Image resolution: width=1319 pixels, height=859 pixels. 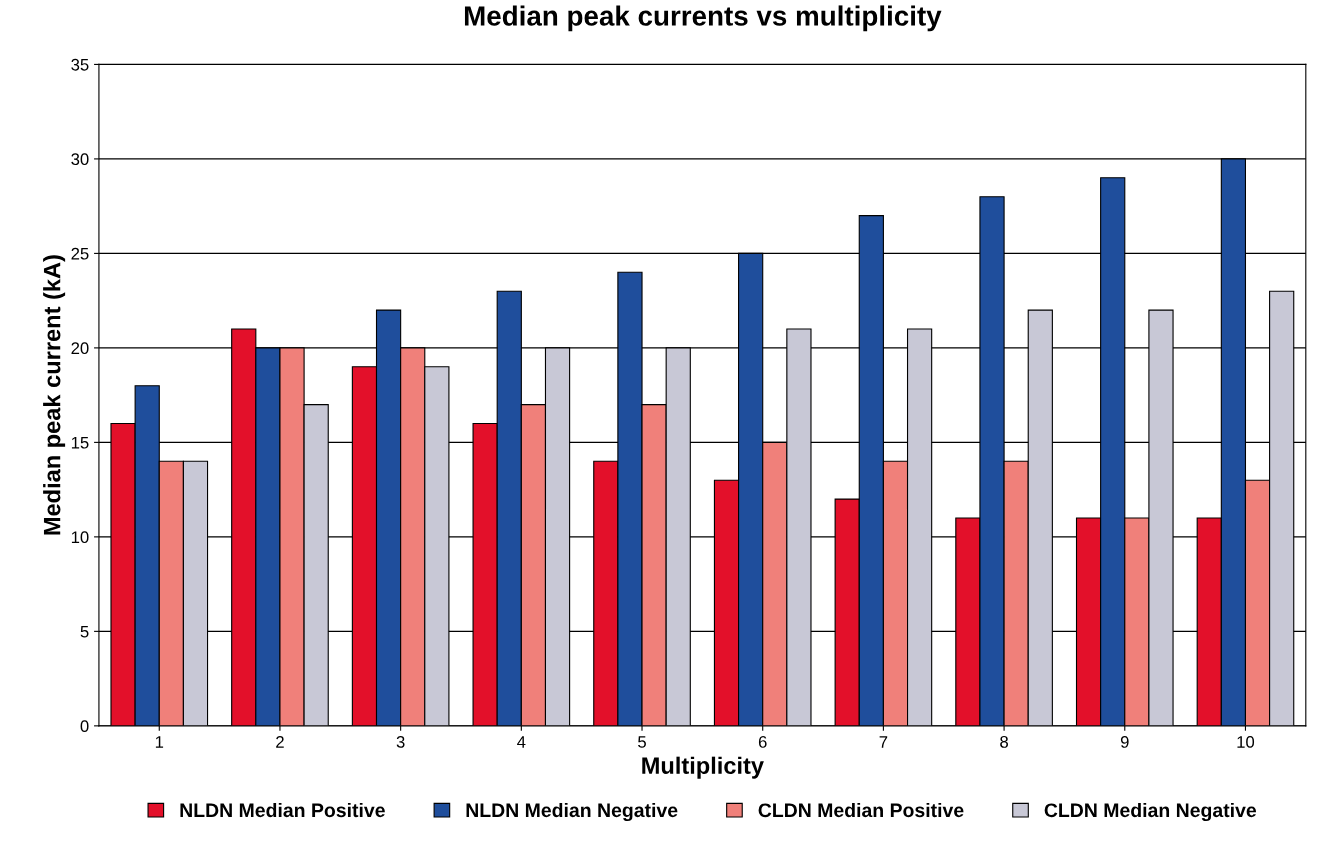 What do you see at coordinates (572, 812) in the screenshot?
I see `legend-label: NLDN Median Negative` at bounding box center [572, 812].